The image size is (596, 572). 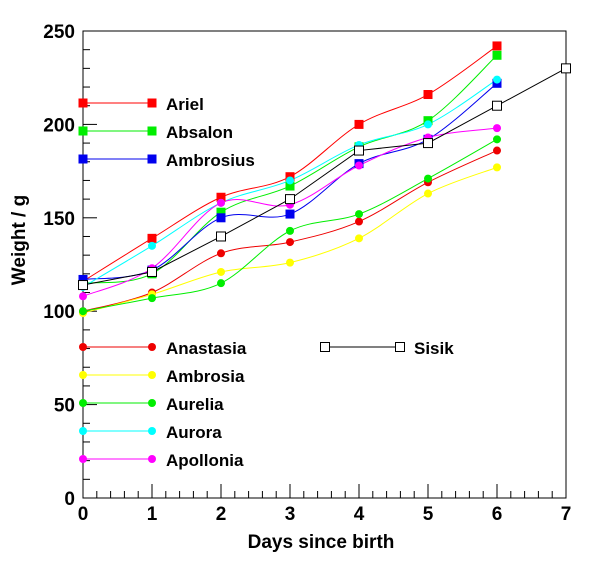 I want to click on legend-label-sisik: Sisik, so click(x=434, y=348).